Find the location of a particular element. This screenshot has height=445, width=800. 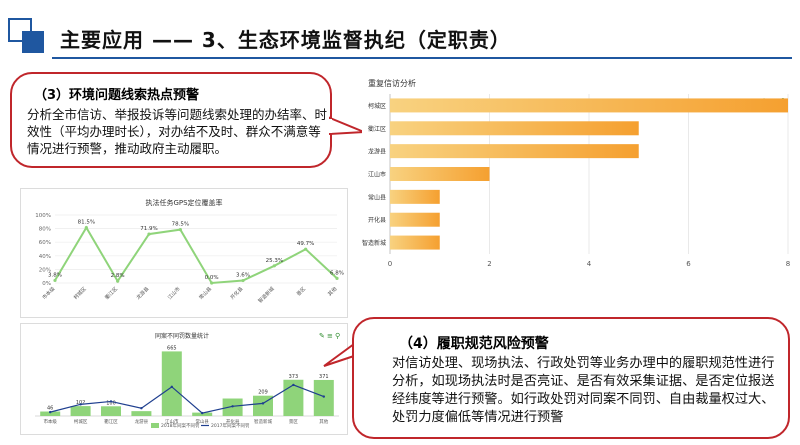

legend-label: 2017年同案不同罚 is located at coordinates (230, 425).